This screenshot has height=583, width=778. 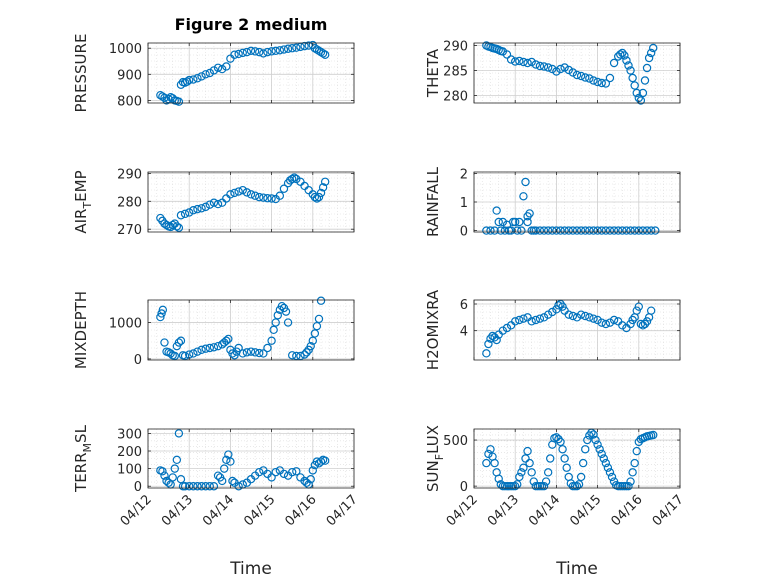 I want to click on chart-panel-mixdepth: 0 1000 MIXDEPTH, so click(x=213, y=330).